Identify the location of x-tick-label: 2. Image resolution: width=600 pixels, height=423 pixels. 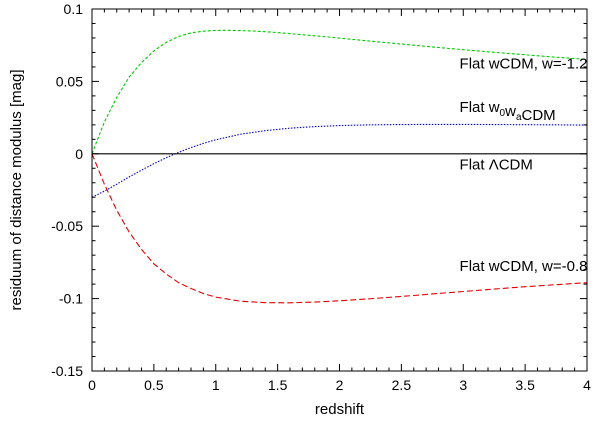
(340, 385).